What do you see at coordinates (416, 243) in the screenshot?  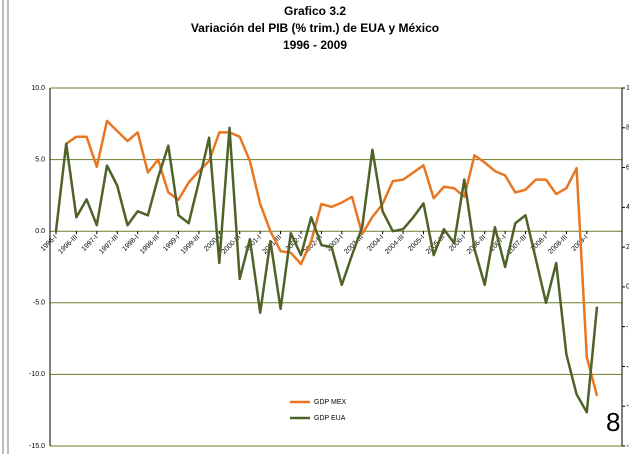 I see `x-tick-label: 2005-I` at bounding box center [416, 243].